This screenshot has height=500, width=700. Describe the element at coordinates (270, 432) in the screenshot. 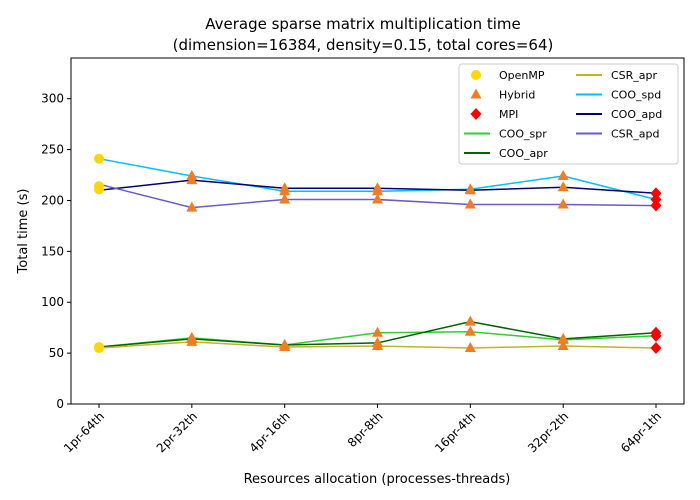

I see `x-tick-label: 4pr-16th` at that location.